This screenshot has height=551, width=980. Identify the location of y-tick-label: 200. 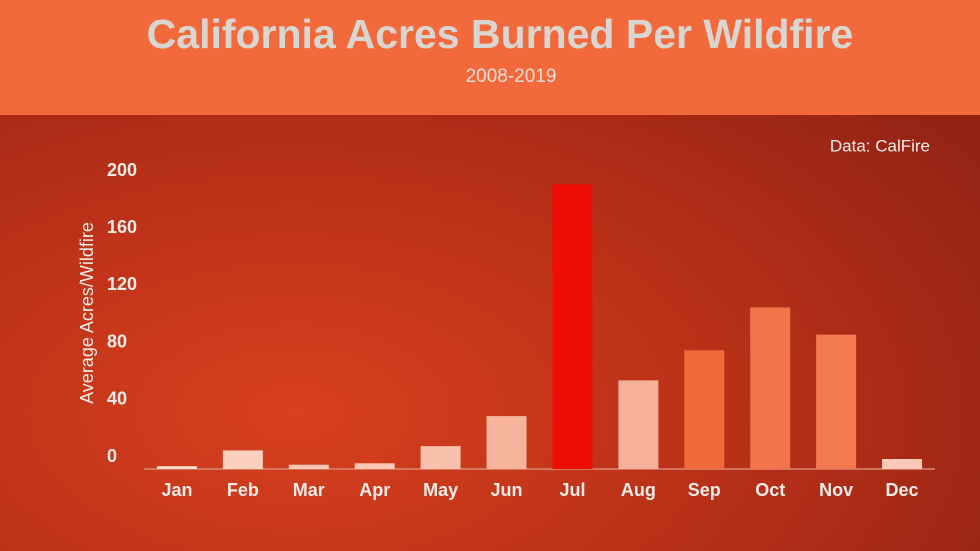
(122, 170).